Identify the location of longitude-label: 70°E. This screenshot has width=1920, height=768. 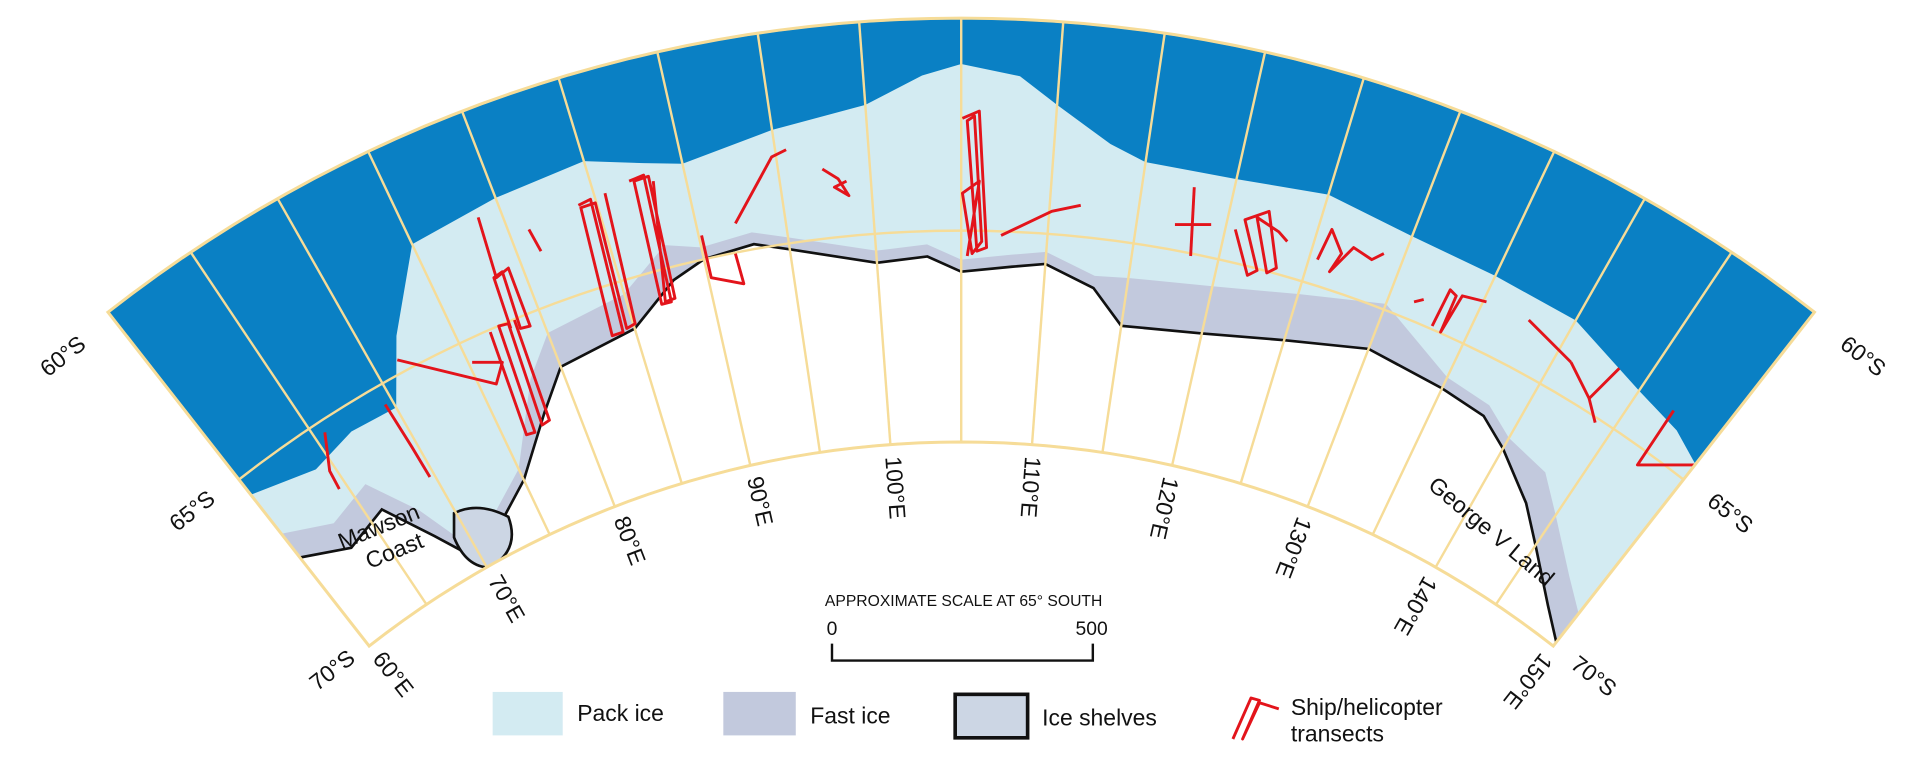
(506, 598).